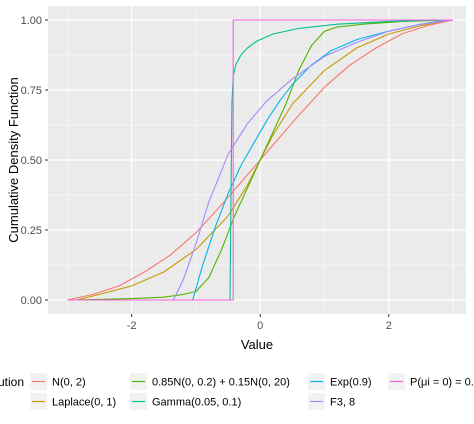  I want to click on y-tick-label: 0.50, so click(31, 161).